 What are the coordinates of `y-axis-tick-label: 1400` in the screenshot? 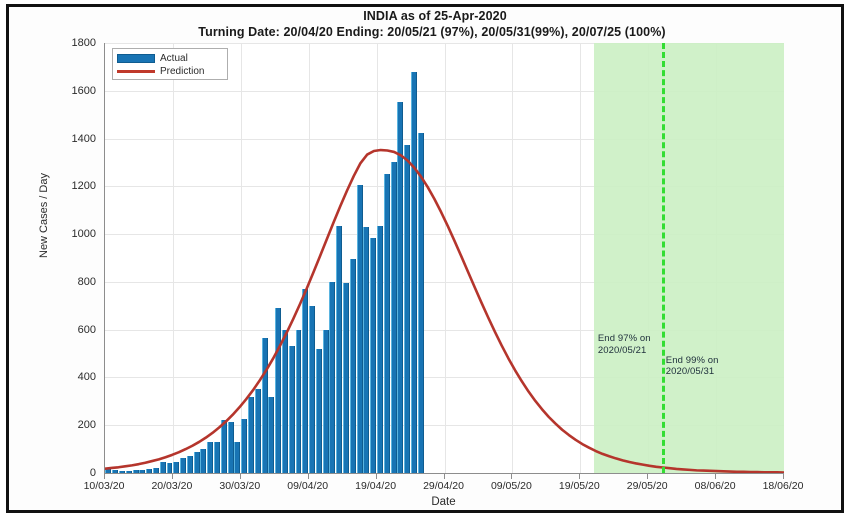 It's located at (83, 138).